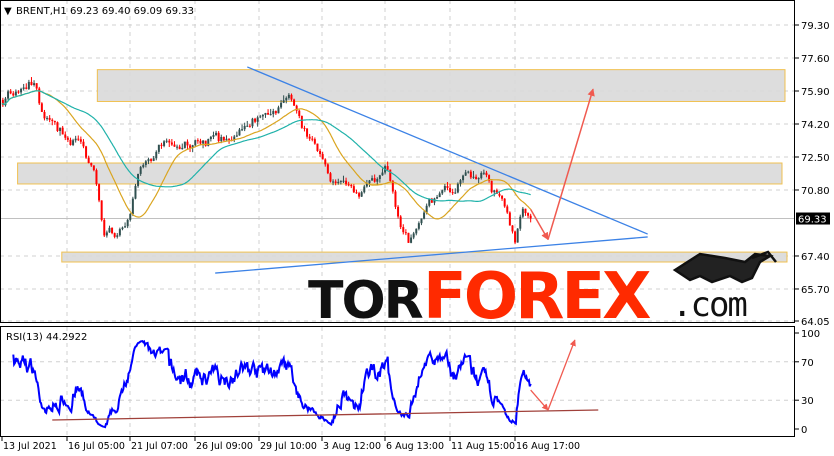 This screenshot has width=834, height=456. I want to click on rsi-support-line, so click(325, 415).